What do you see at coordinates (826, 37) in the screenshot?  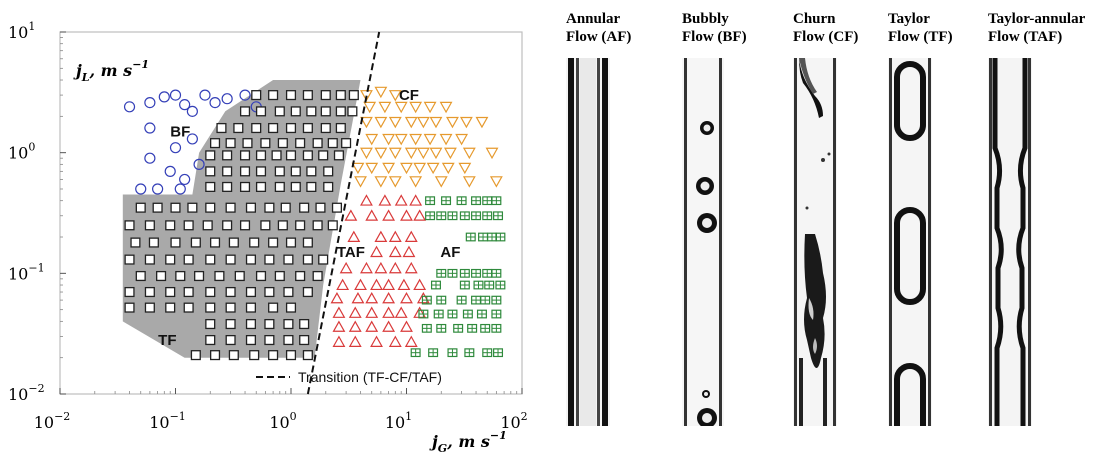 I see `photo-title-line2: Flow (CF)` at bounding box center [826, 37].